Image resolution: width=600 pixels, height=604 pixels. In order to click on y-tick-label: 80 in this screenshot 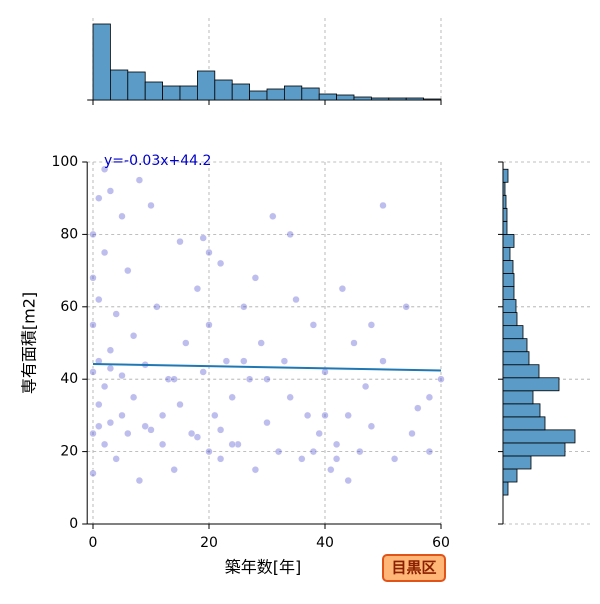, I will do `click(69, 234)`.